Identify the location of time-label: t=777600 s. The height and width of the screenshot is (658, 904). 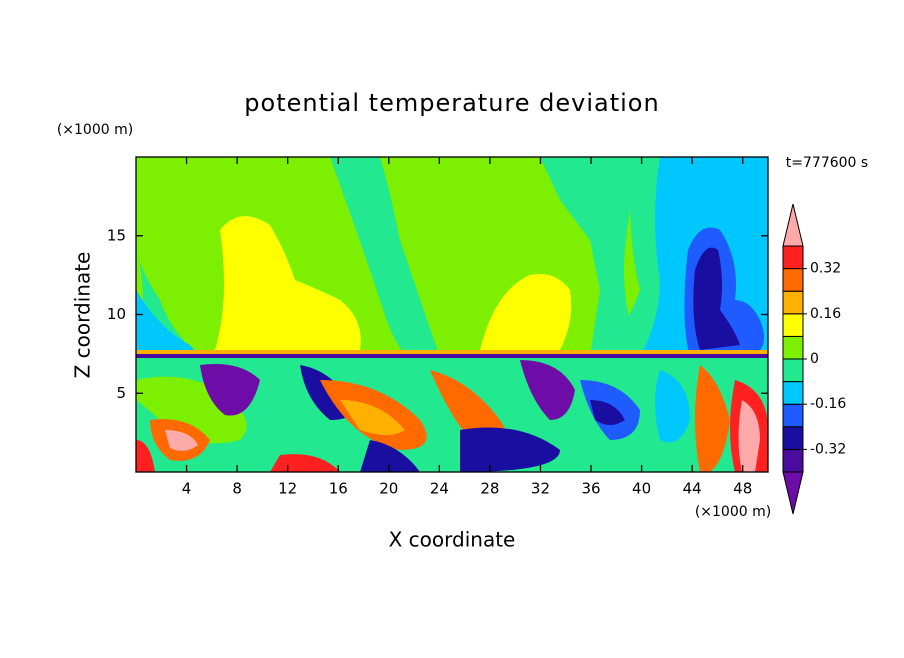
(827, 163).